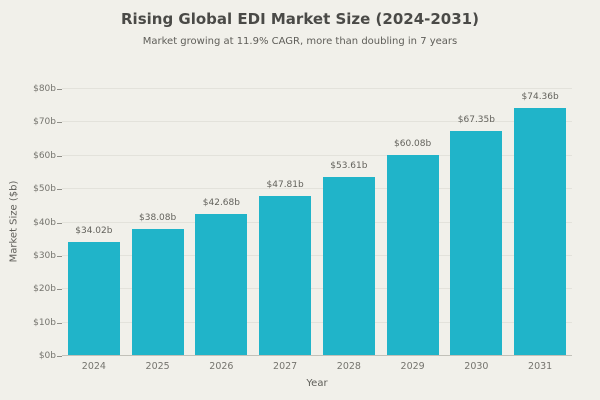  I want to click on x-axis-line, so click(317, 355).